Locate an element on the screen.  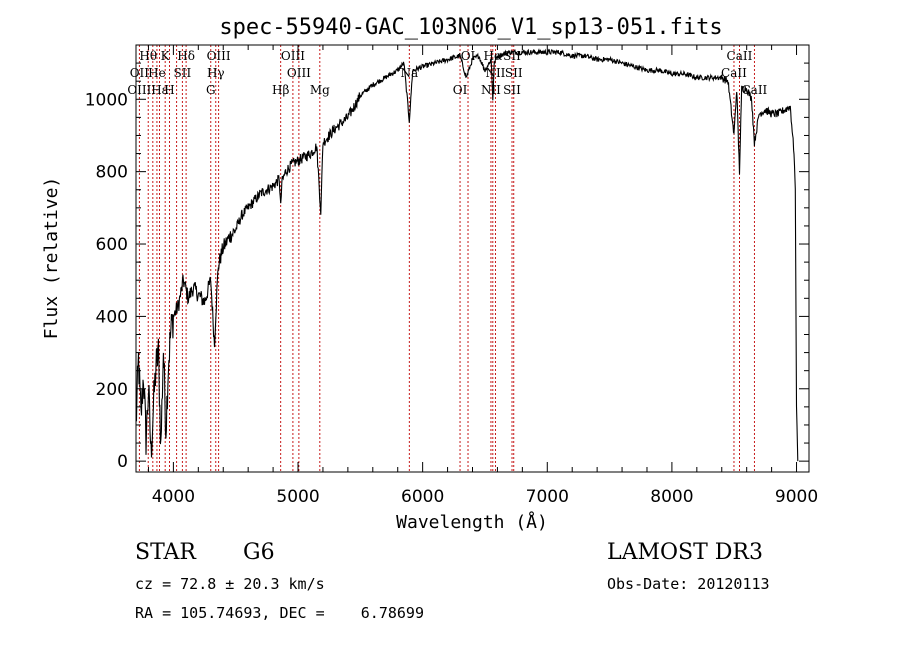
line-label-24: OI is located at coordinates (460, 90).